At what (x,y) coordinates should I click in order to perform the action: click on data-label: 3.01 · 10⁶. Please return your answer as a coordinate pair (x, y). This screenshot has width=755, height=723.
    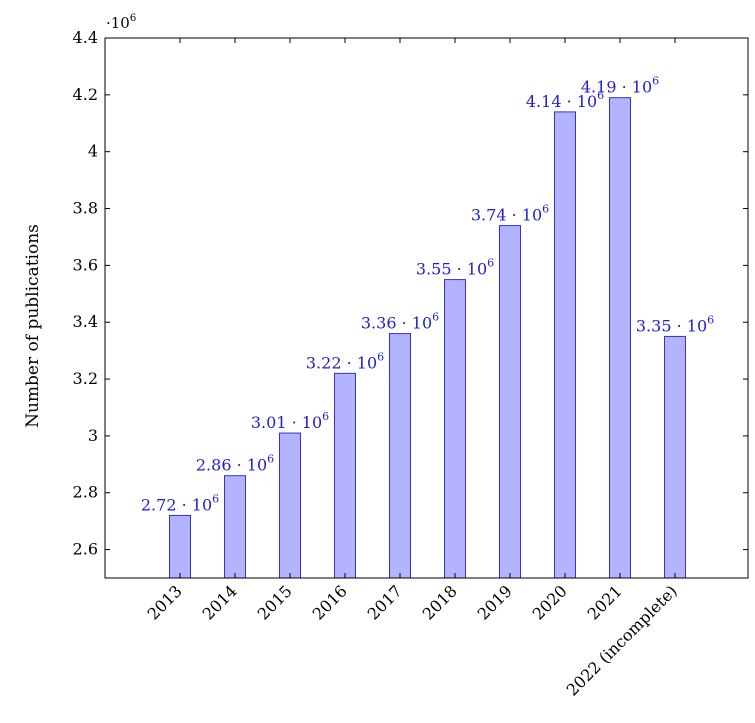
    Looking at the image, I should click on (290, 421).